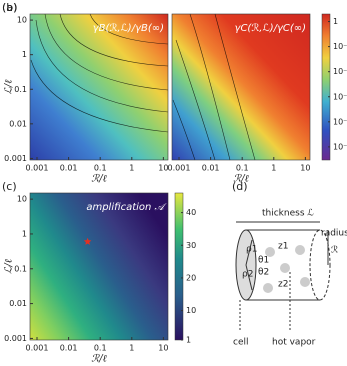  What do you see at coordinates (263, 273) in the screenshot?
I see `theta2-label: θ2` at bounding box center [263, 273].